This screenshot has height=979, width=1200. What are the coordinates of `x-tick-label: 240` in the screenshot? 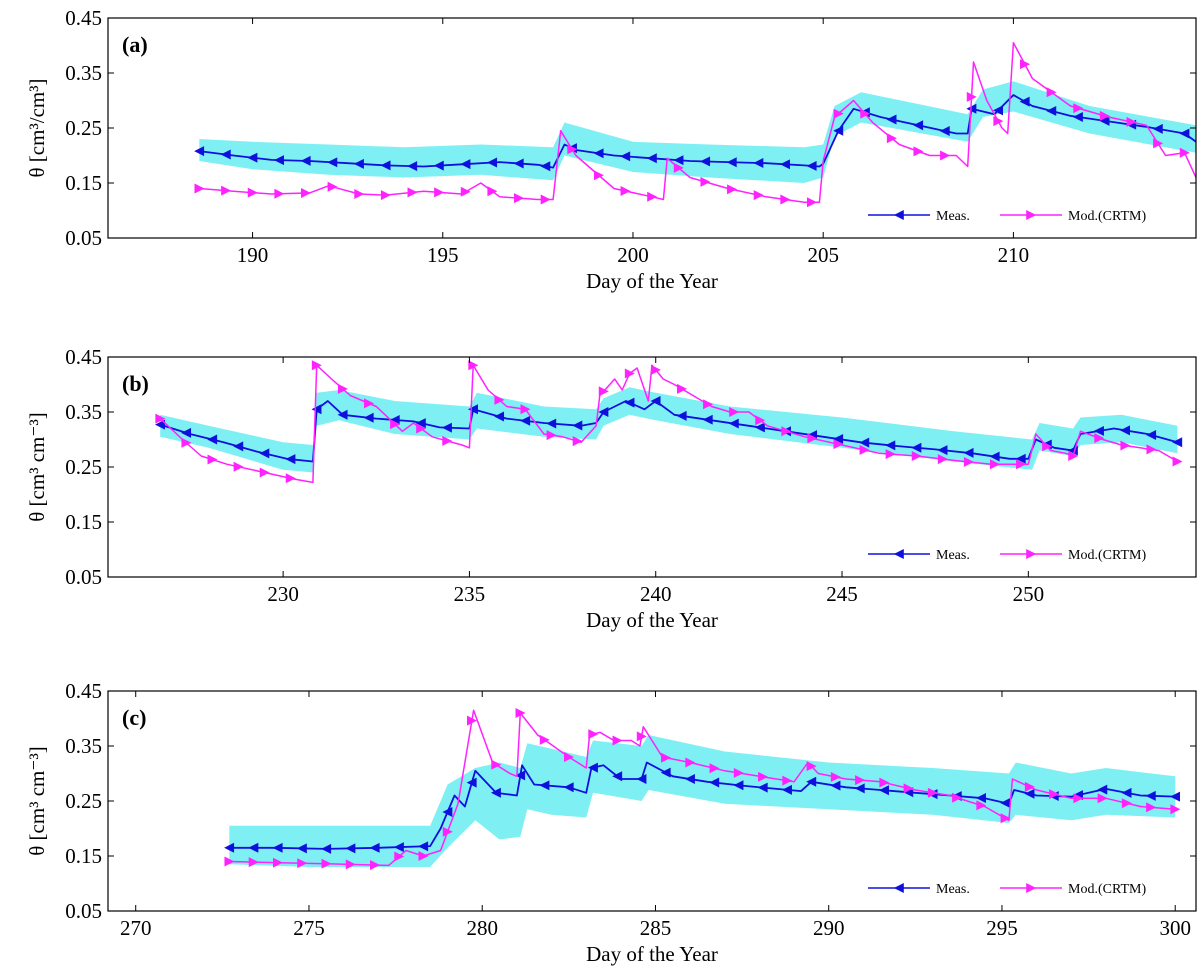 It's located at (656, 594).